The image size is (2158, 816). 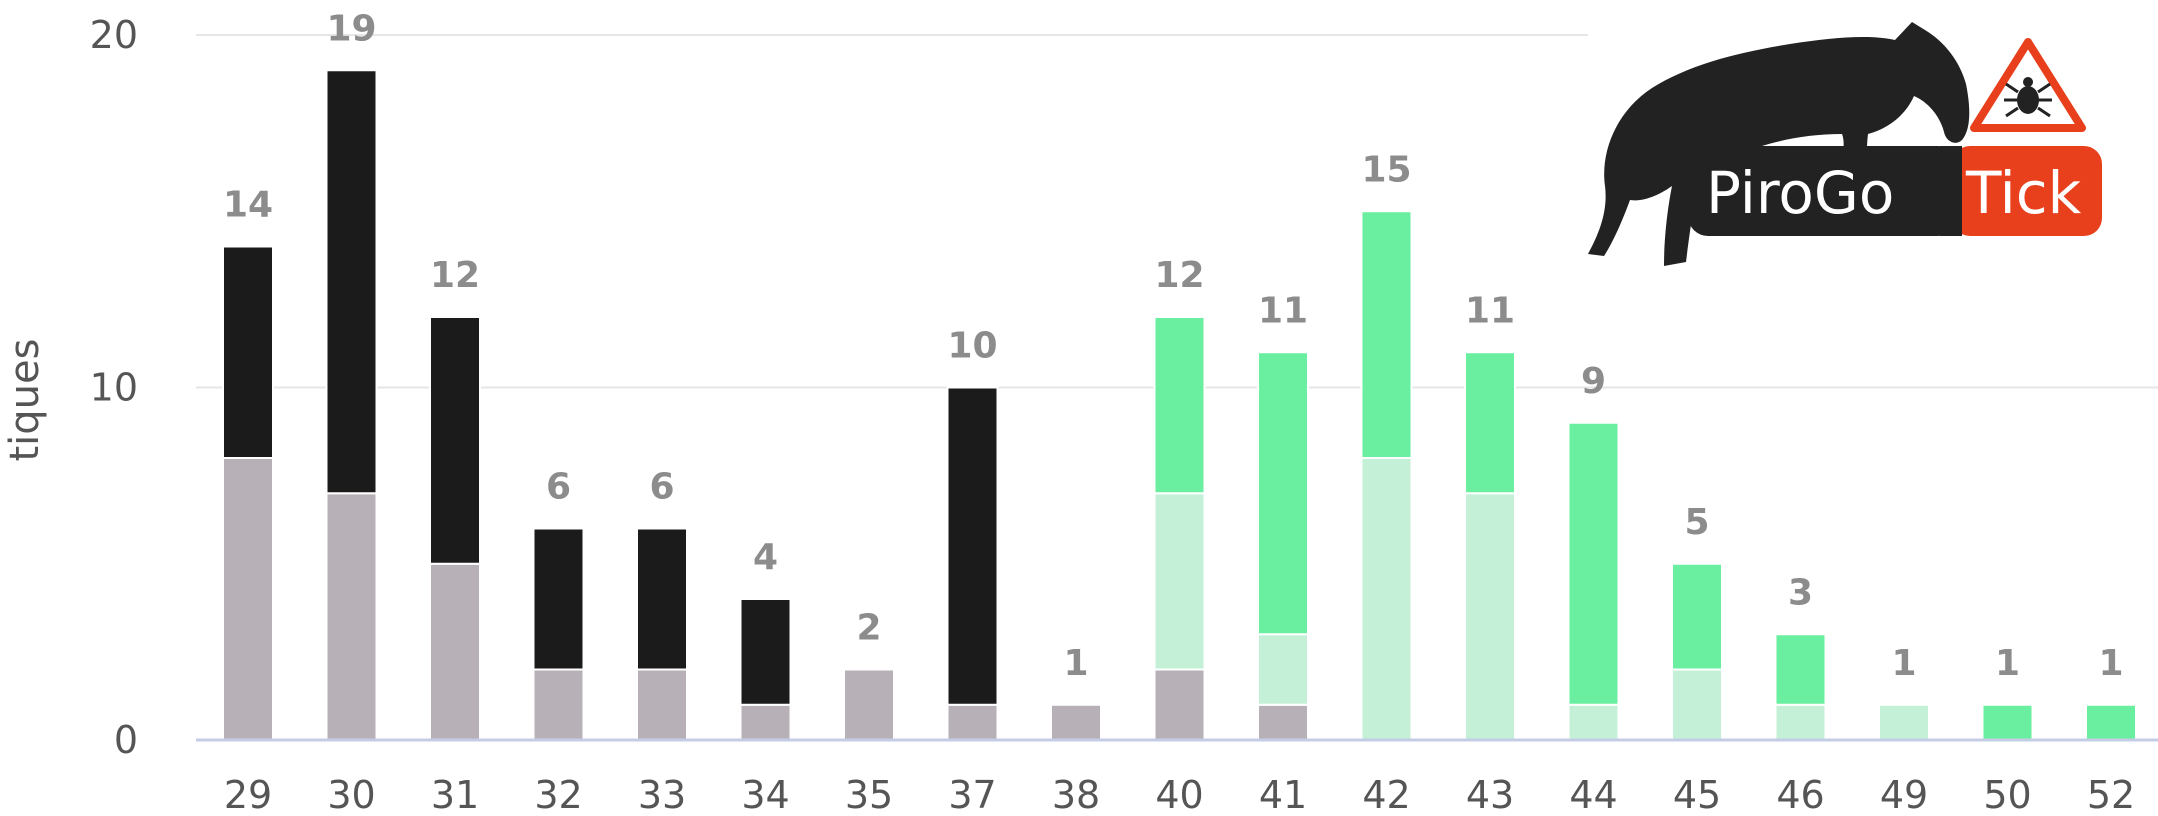 What do you see at coordinates (1386, 169) in the screenshot?
I see `data-label: 15` at bounding box center [1386, 169].